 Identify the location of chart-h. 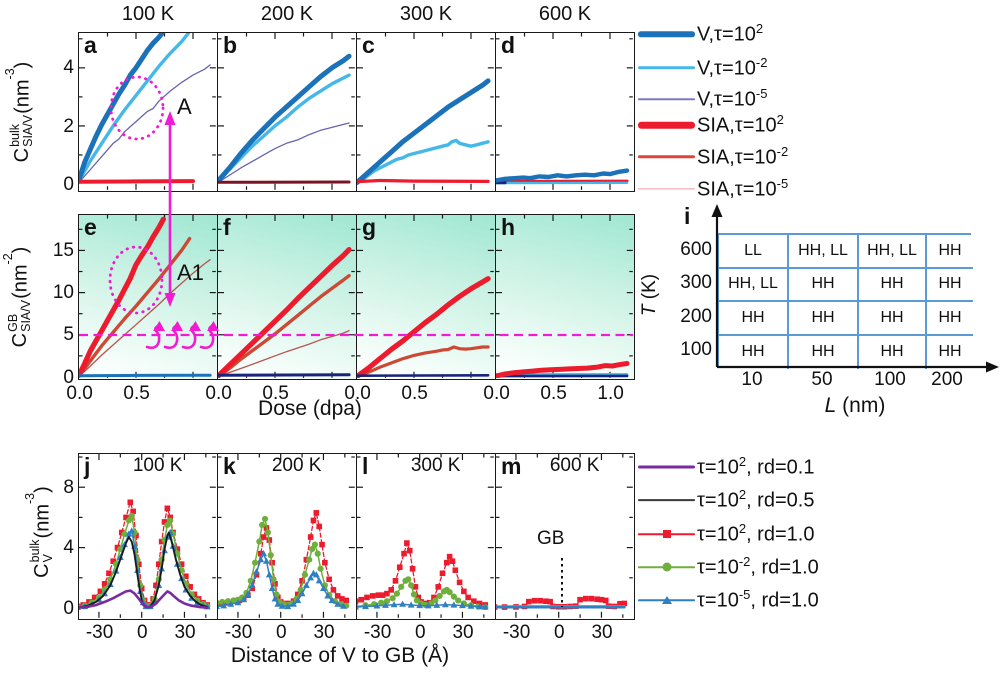
(564, 296).